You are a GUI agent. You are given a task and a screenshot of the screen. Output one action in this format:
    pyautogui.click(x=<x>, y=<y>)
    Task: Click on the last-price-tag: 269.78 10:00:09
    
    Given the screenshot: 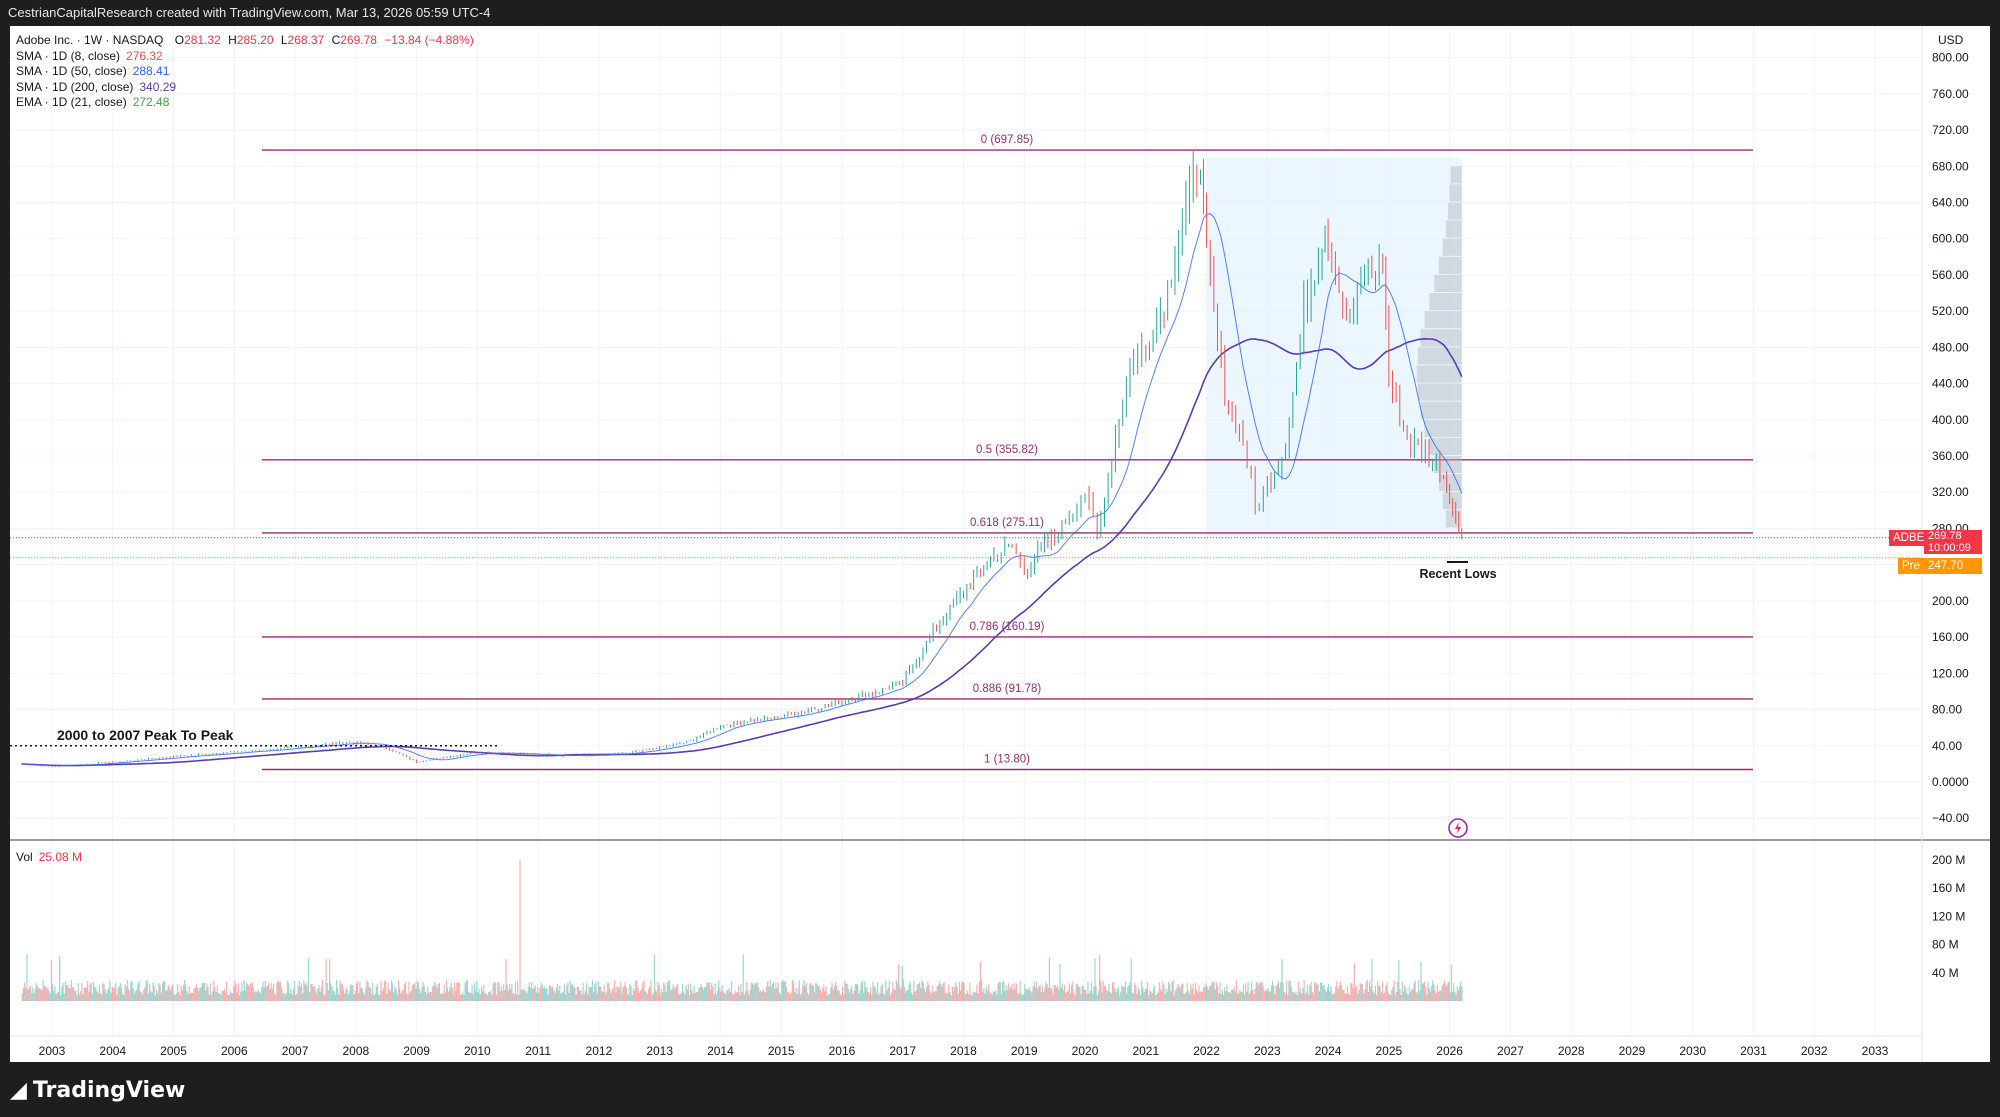 What is the action you would take?
    pyautogui.click(x=1953, y=542)
    